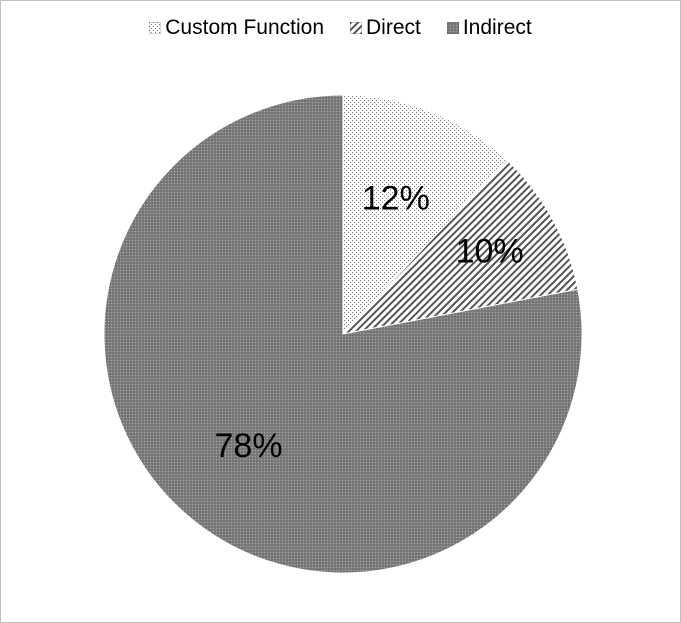 This screenshot has width=681, height=623. Describe the element at coordinates (249, 446) in the screenshot. I see `data-label-indirect: 78%` at that location.